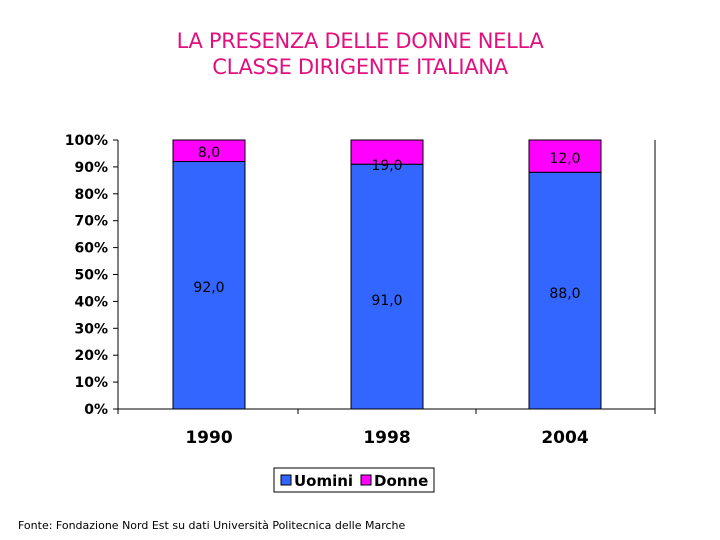 The image size is (720, 540). Describe the element at coordinates (91, 195) in the screenshot. I see `y-tick-label: 80%` at that location.